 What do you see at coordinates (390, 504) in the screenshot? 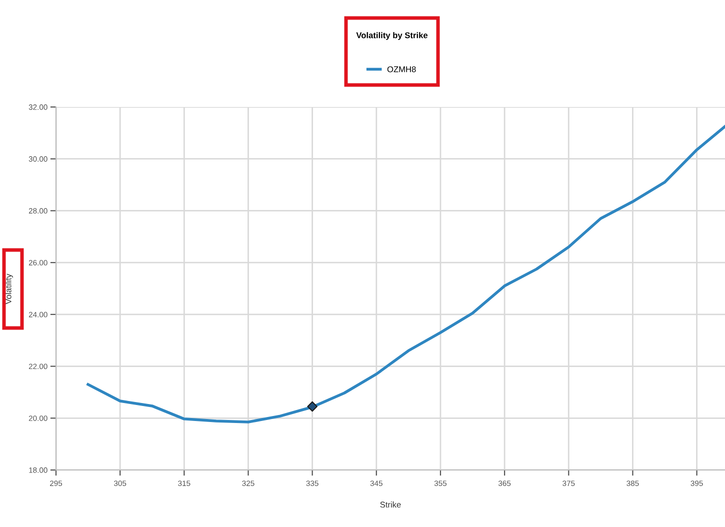
I see `x-axis-title: Strike` at bounding box center [390, 504].